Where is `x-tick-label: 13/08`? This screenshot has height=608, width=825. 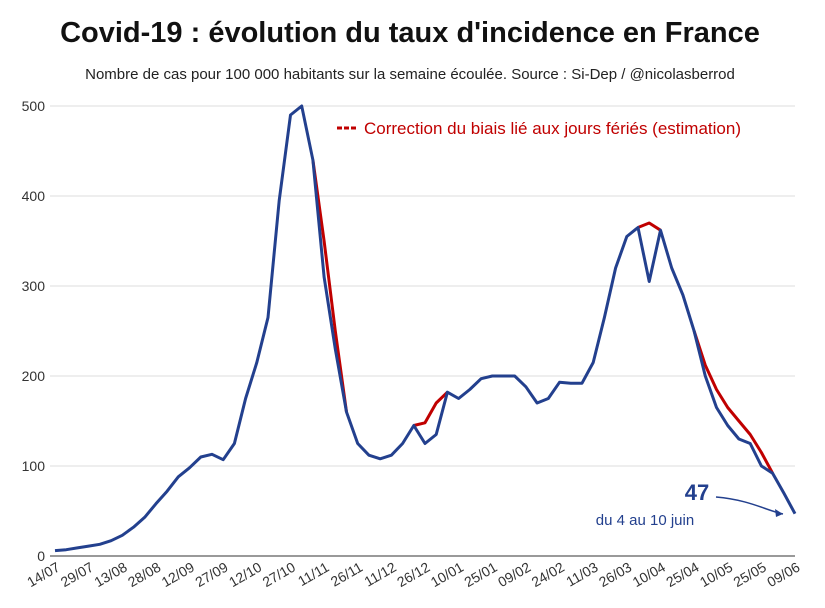 x-tick-label: 13/08 is located at coordinates (110, 574).